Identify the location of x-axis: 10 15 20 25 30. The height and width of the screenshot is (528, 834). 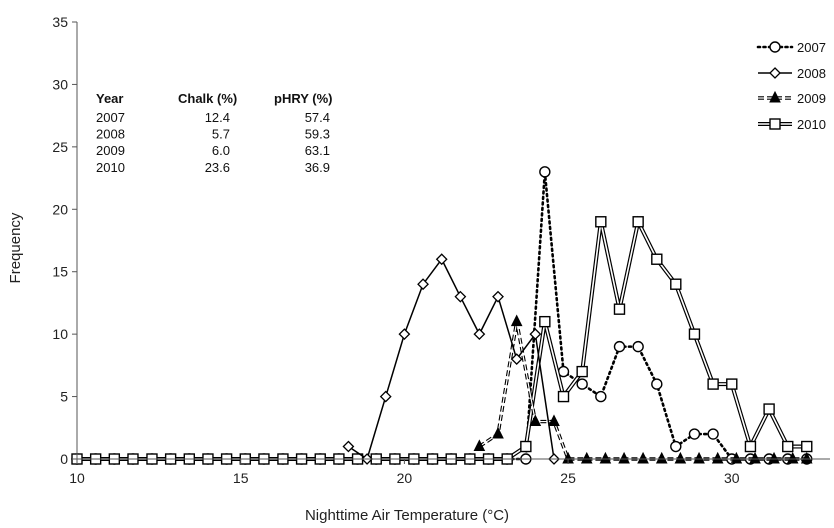
(449, 472).